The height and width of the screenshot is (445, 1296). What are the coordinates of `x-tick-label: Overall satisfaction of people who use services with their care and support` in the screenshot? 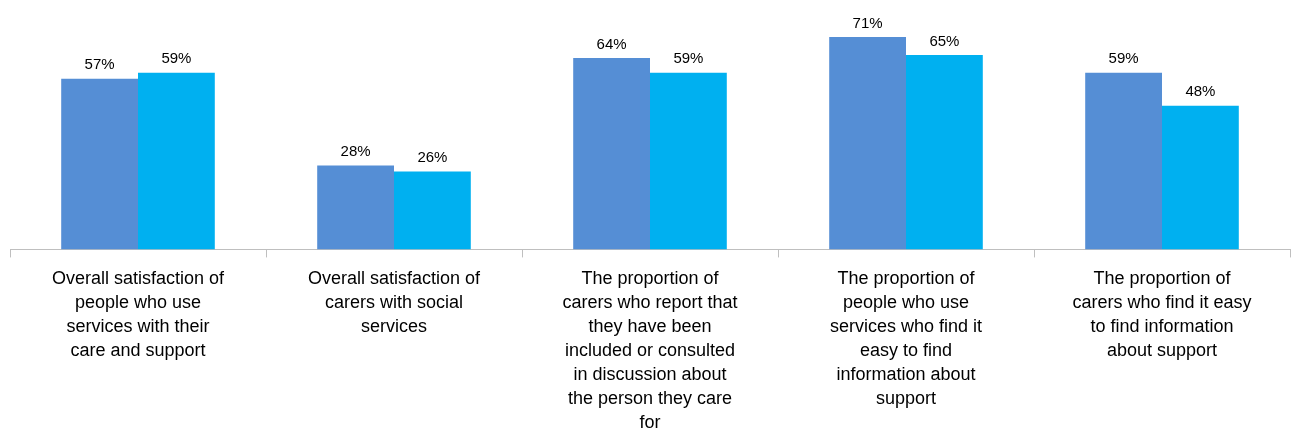 It's located at (138, 314).